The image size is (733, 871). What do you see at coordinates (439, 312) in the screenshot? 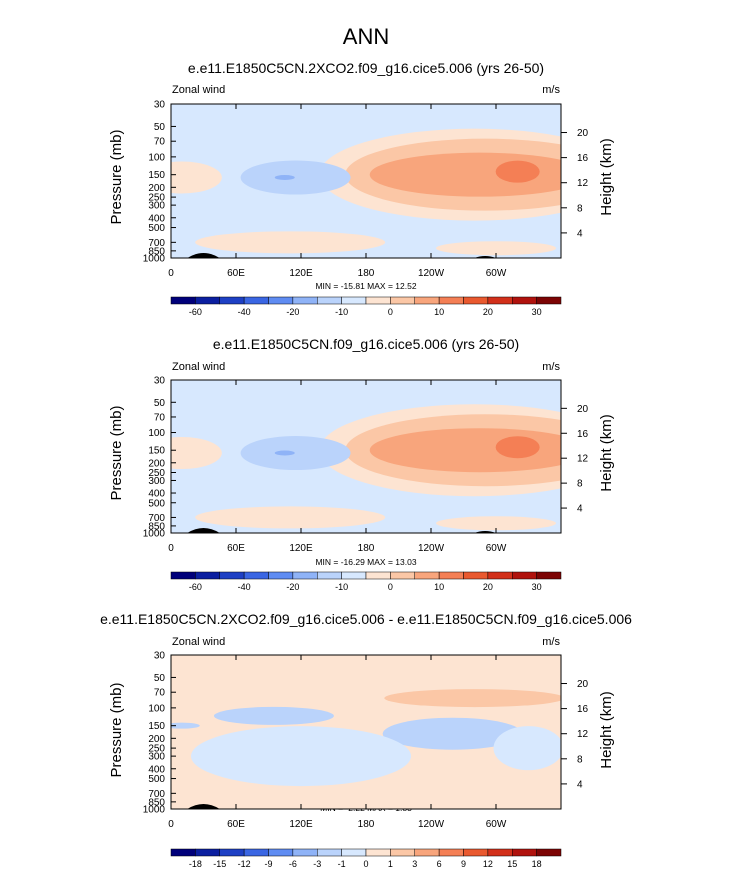
I see `colorbar-label: 10` at bounding box center [439, 312].